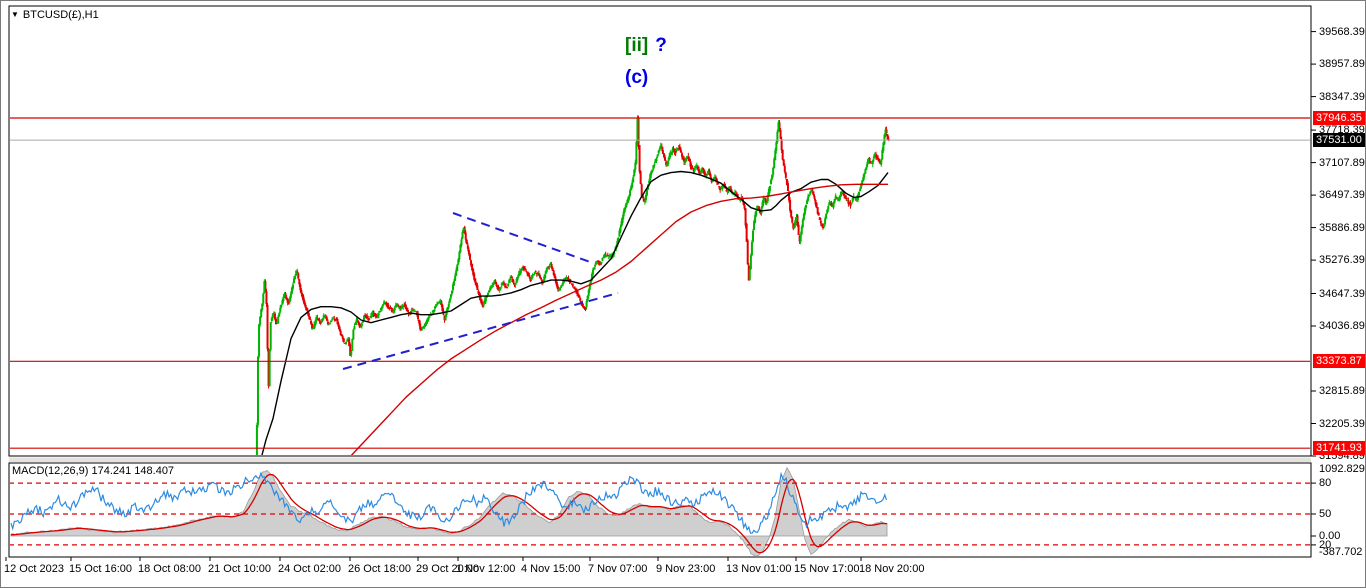 The width and height of the screenshot is (1366, 588). What do you see at coordinates (1325, 545) in the screenshot?
I see `indicator-axis-label: 20` at bounding box center [1325, 545].